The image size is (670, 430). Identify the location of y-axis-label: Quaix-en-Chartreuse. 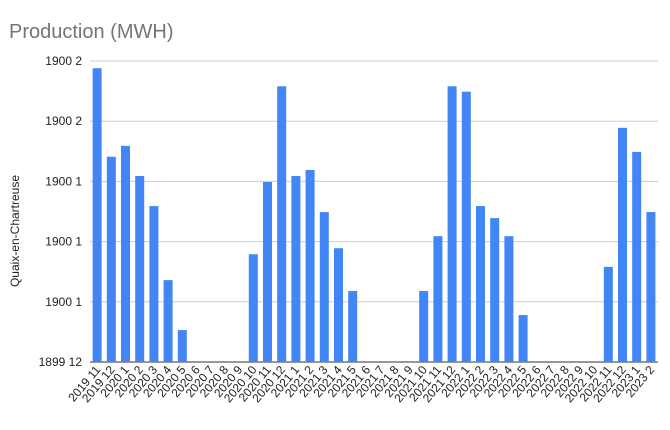
(15, 231).